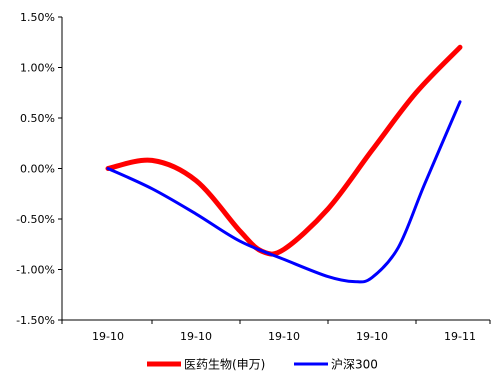  What do you see at coordinates (35, 320) in the screenshot?
I see `y-tick-label: -1.50%` at bounding box center [35, 320].